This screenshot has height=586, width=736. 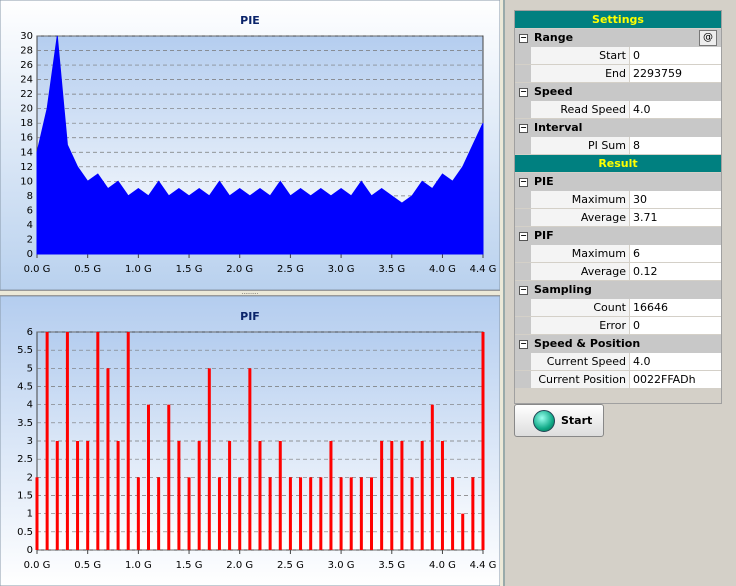 What do you see at coordinates (618, 218) in the screenshot?
I see `property-row: Average 3.71` at bounding box center [618, 218].